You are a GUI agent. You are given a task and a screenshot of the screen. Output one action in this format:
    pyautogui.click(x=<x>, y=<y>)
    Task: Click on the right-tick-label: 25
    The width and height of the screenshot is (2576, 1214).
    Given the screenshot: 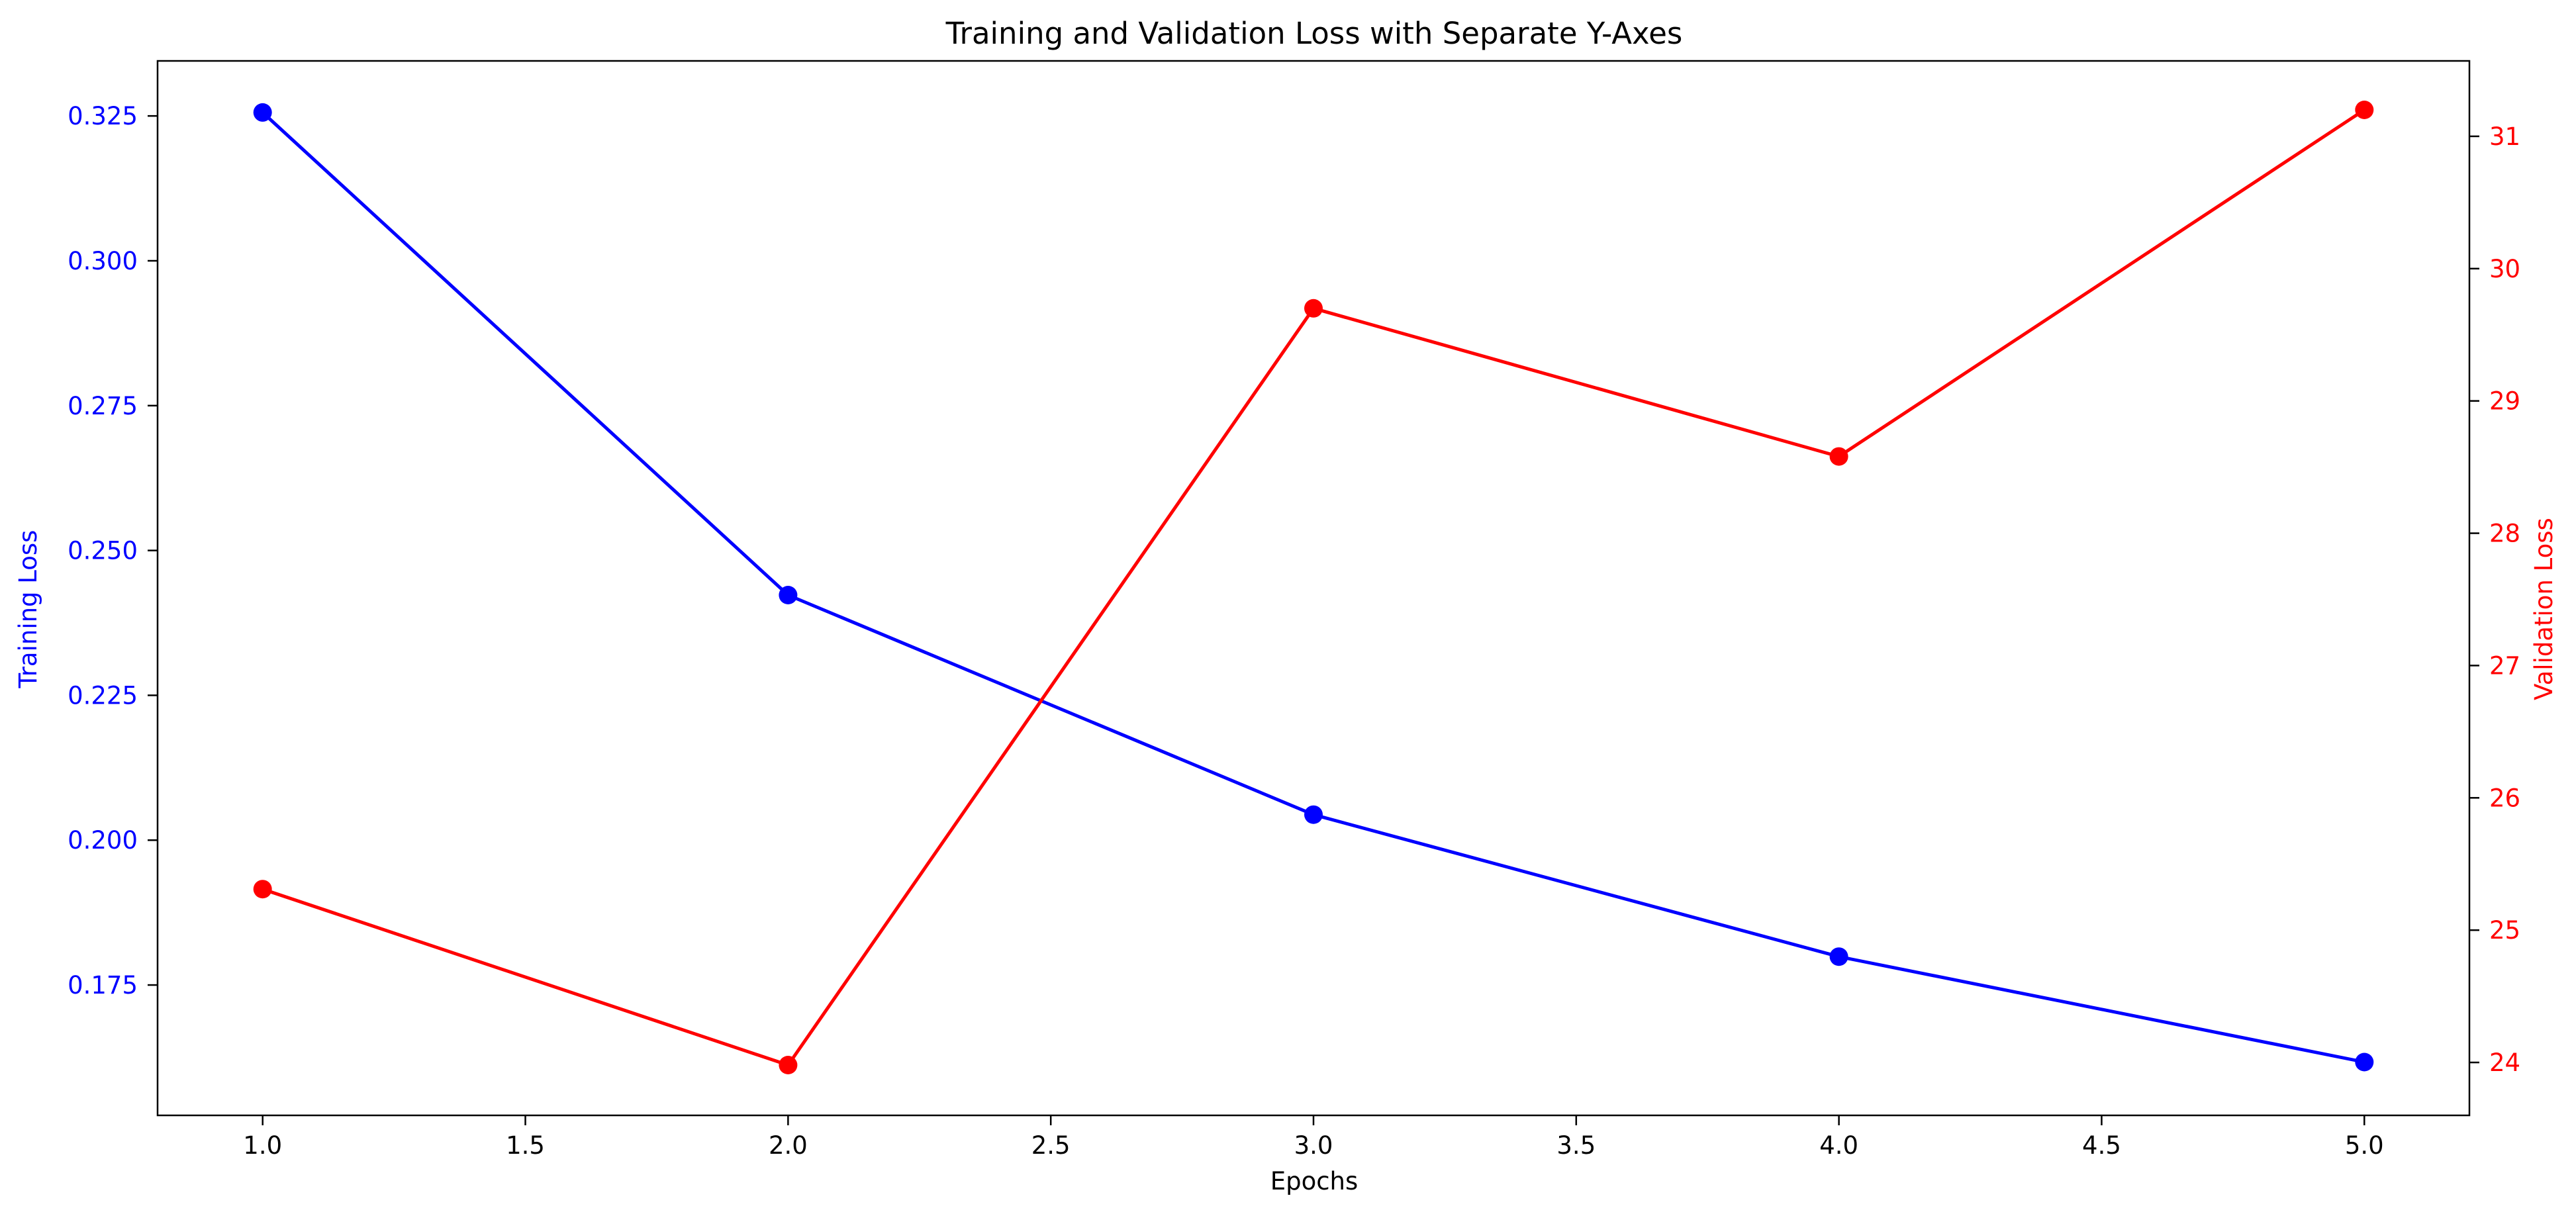 What is the action you would take?
    pyautogui.click(x=2504, y=930)
    